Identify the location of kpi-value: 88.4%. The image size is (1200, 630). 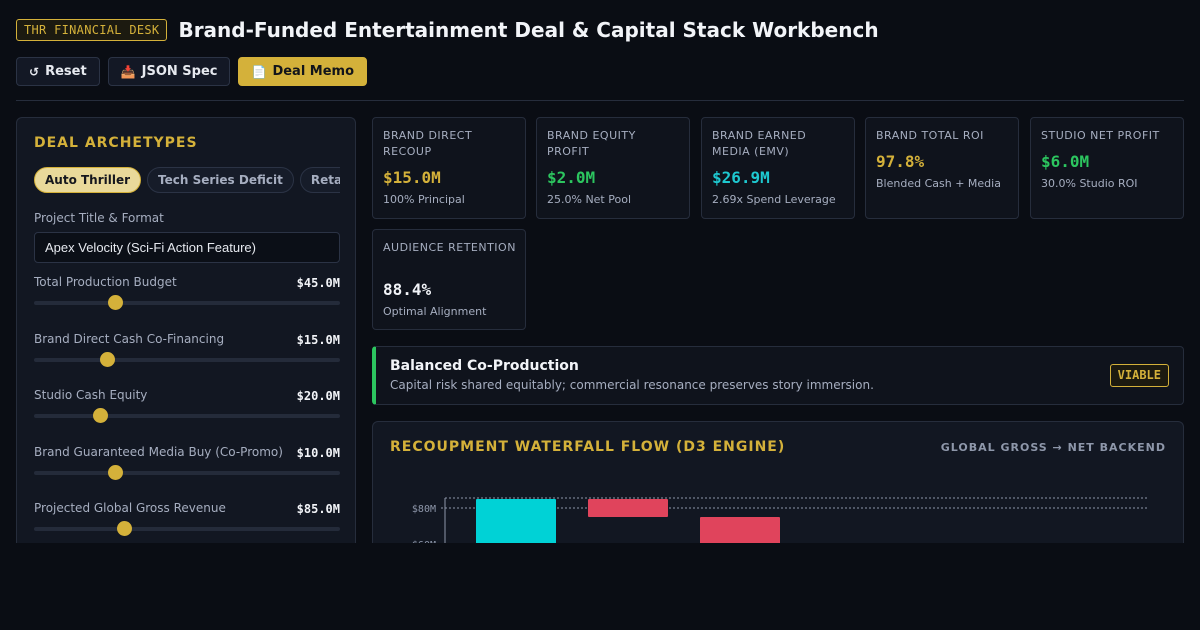
(407, 289).